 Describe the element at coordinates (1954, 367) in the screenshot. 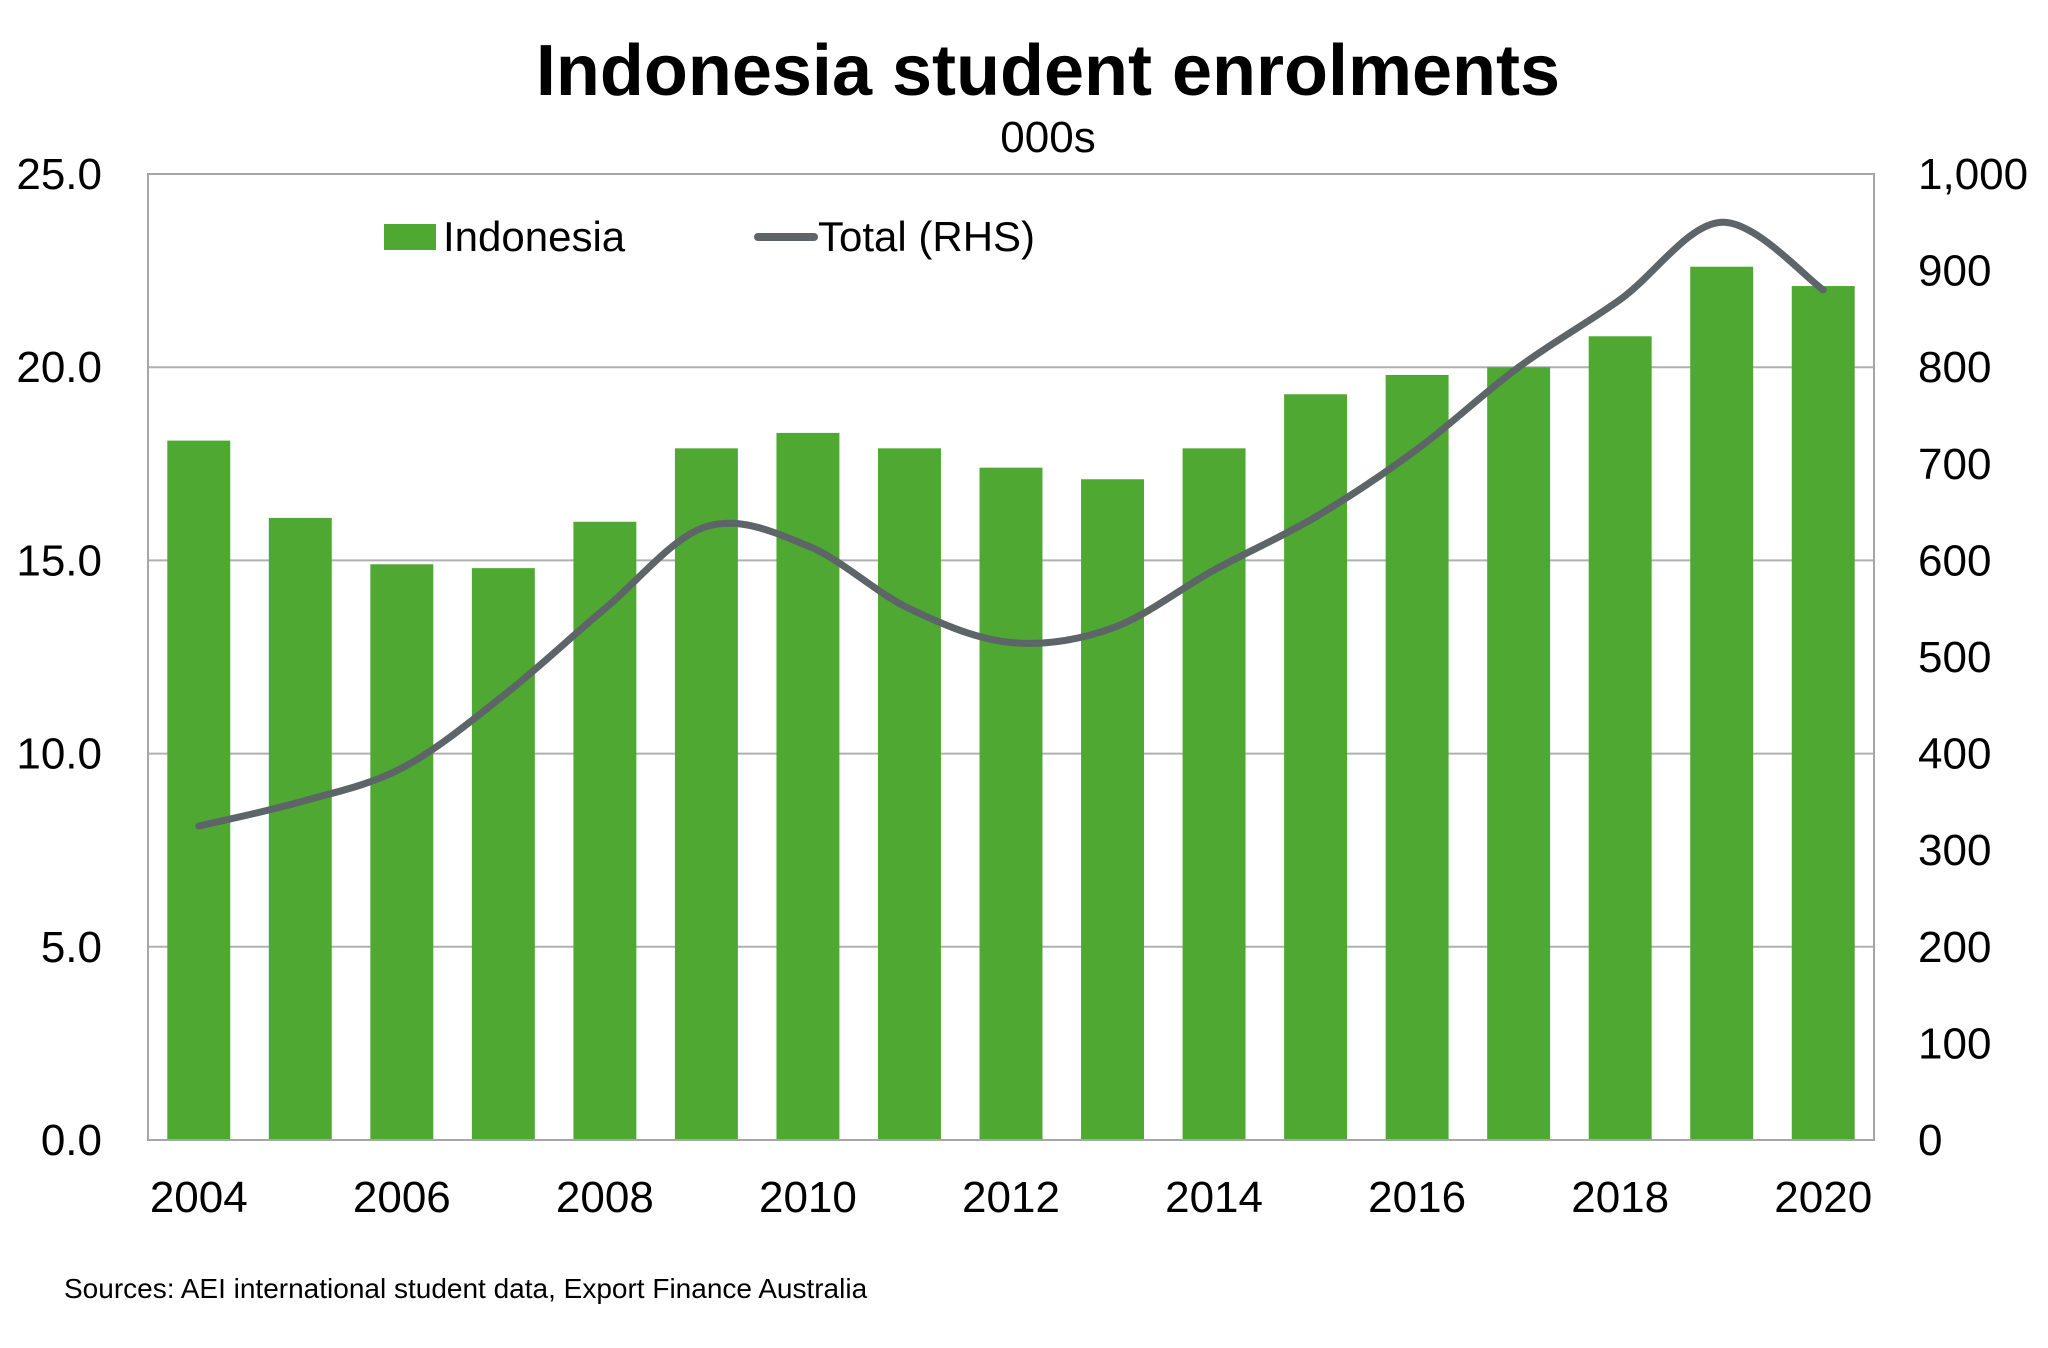

I see `right-tick-label: 800` at that location.